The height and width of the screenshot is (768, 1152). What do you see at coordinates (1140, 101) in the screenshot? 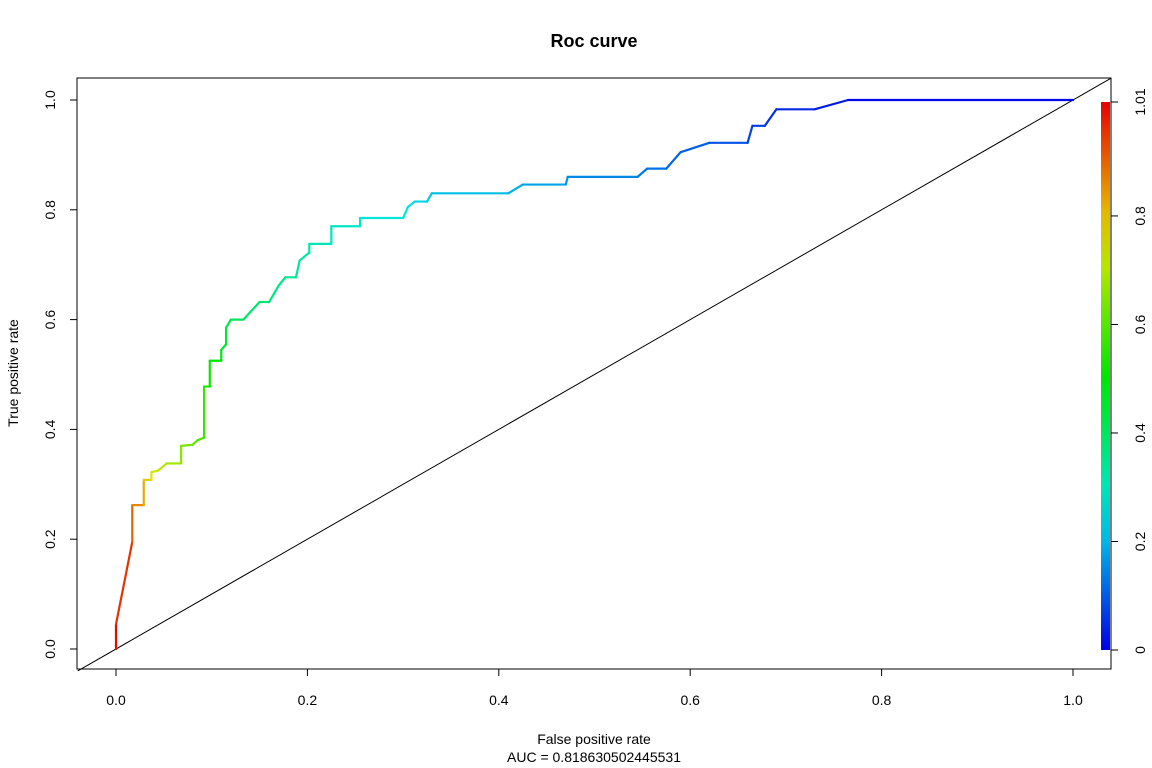
I see `colorbar-tick-label: 1.01` at bounding box center [1140, 101].